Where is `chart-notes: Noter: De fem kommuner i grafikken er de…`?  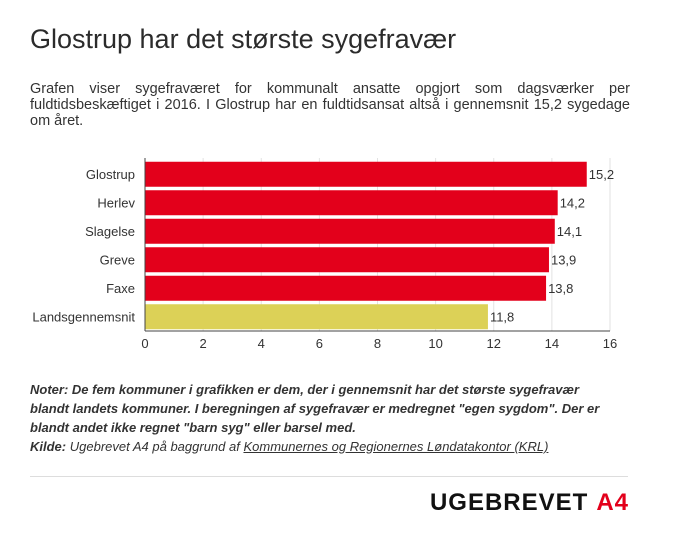
chart-notes: Noter: De fem kommuner i grafikken er de… is located at coordinates (325, 418).